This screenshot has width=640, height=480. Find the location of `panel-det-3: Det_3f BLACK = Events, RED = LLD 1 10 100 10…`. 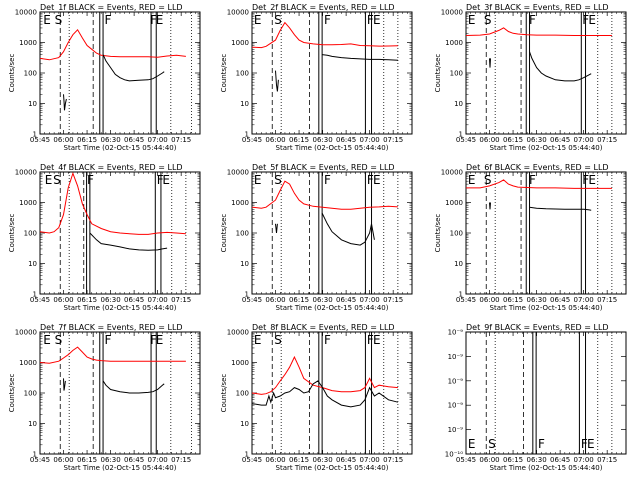

panel-det-3: Det_3f BLACK = Events, RED = LLD 1 10 100 10… is located at coordinates (530, 77).